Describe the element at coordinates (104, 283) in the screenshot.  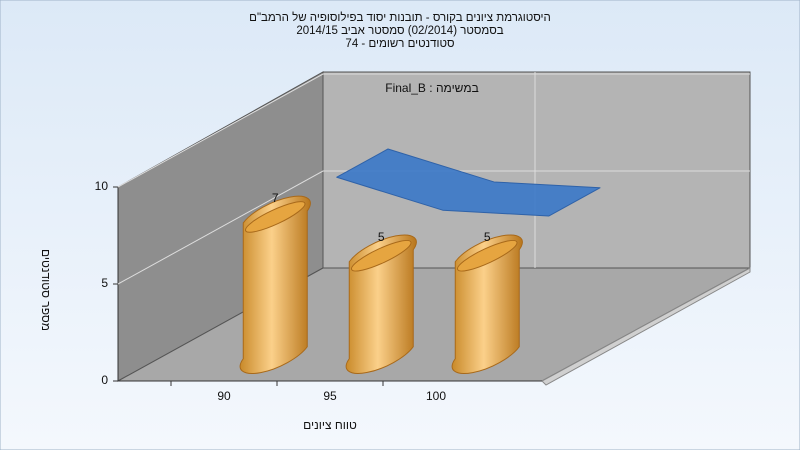
I see `y-tick-label: 5` at that location.